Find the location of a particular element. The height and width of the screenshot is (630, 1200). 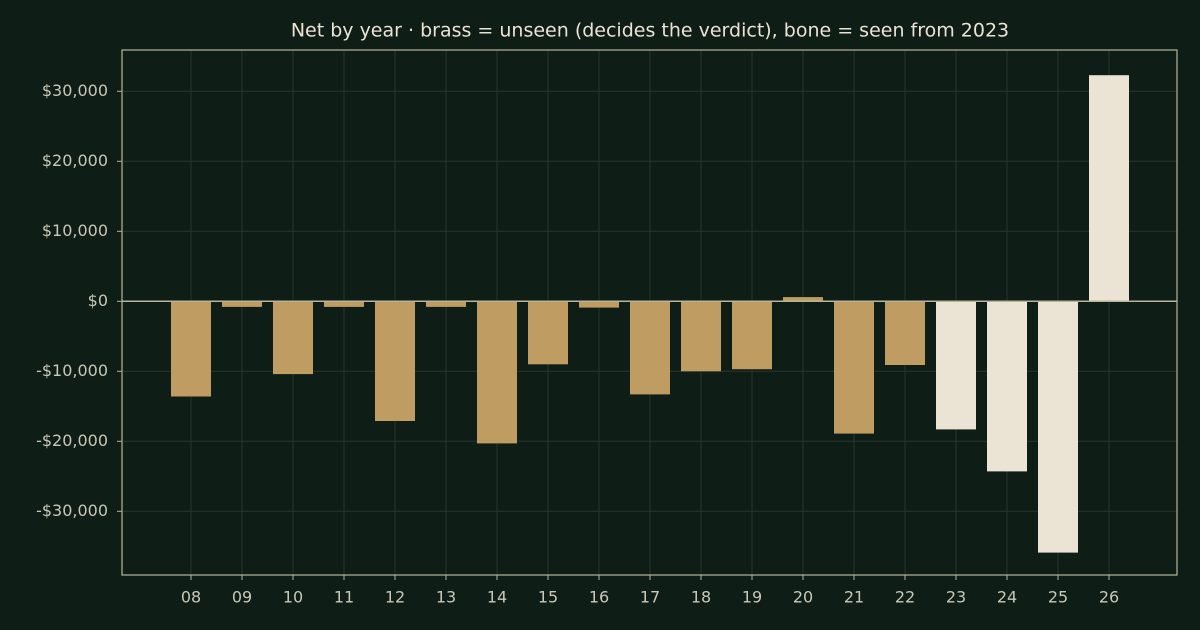

x-tick-label: 15 is located at coordinates (548, 597).